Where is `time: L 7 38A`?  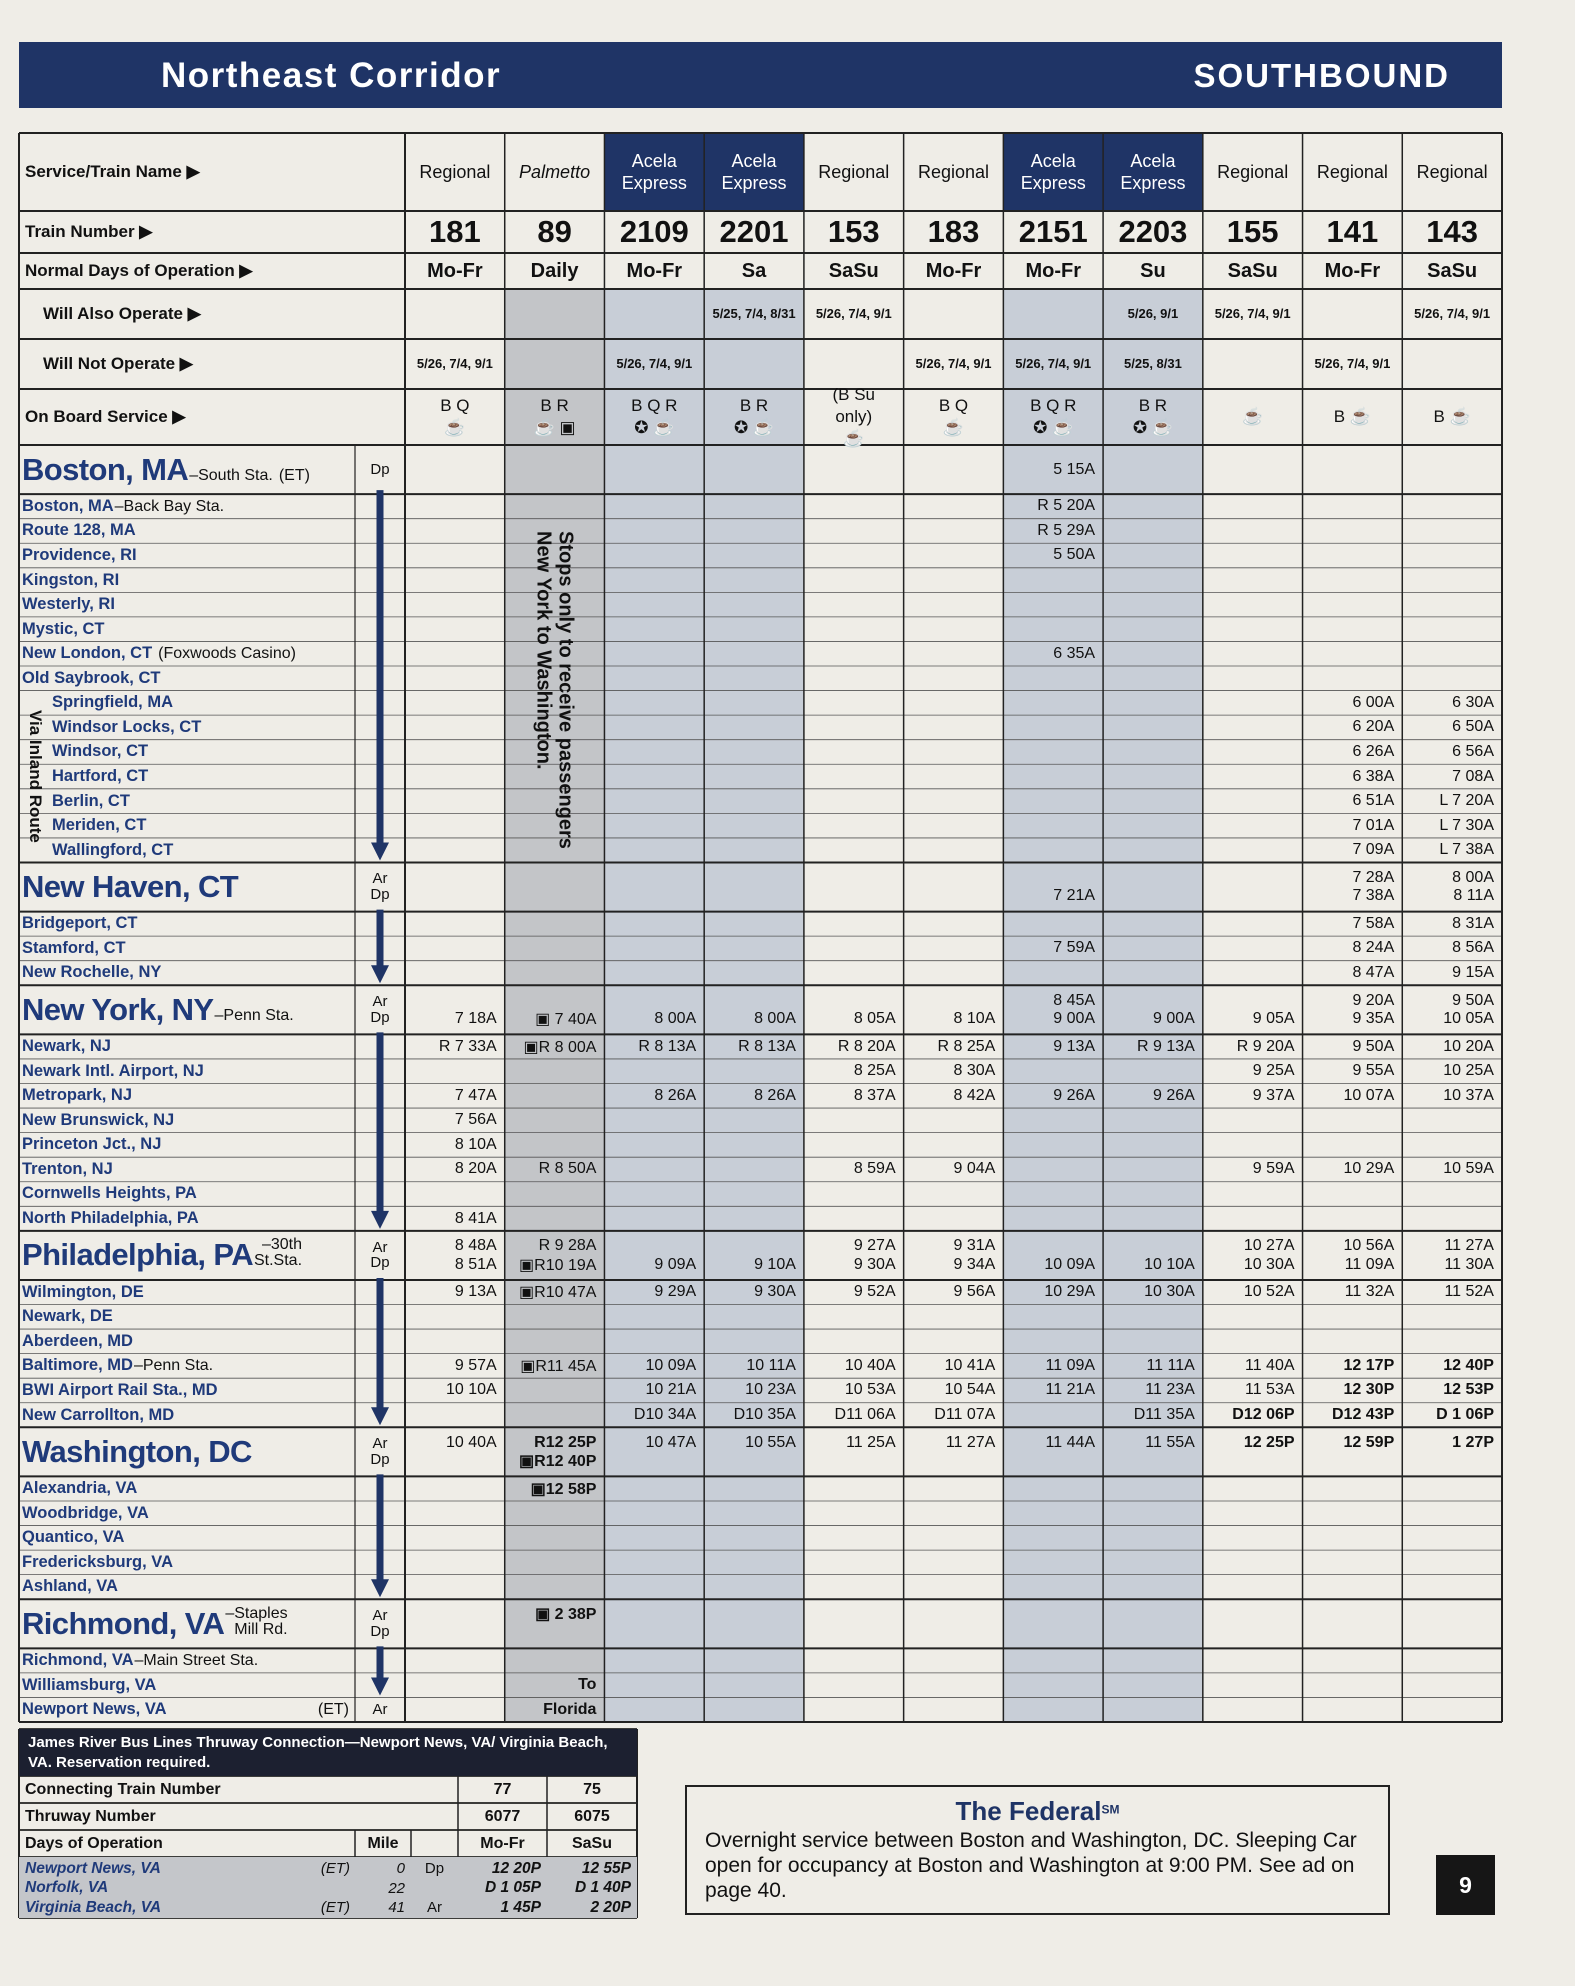 time: L 7 38A is located at coordinates (1466, 850).